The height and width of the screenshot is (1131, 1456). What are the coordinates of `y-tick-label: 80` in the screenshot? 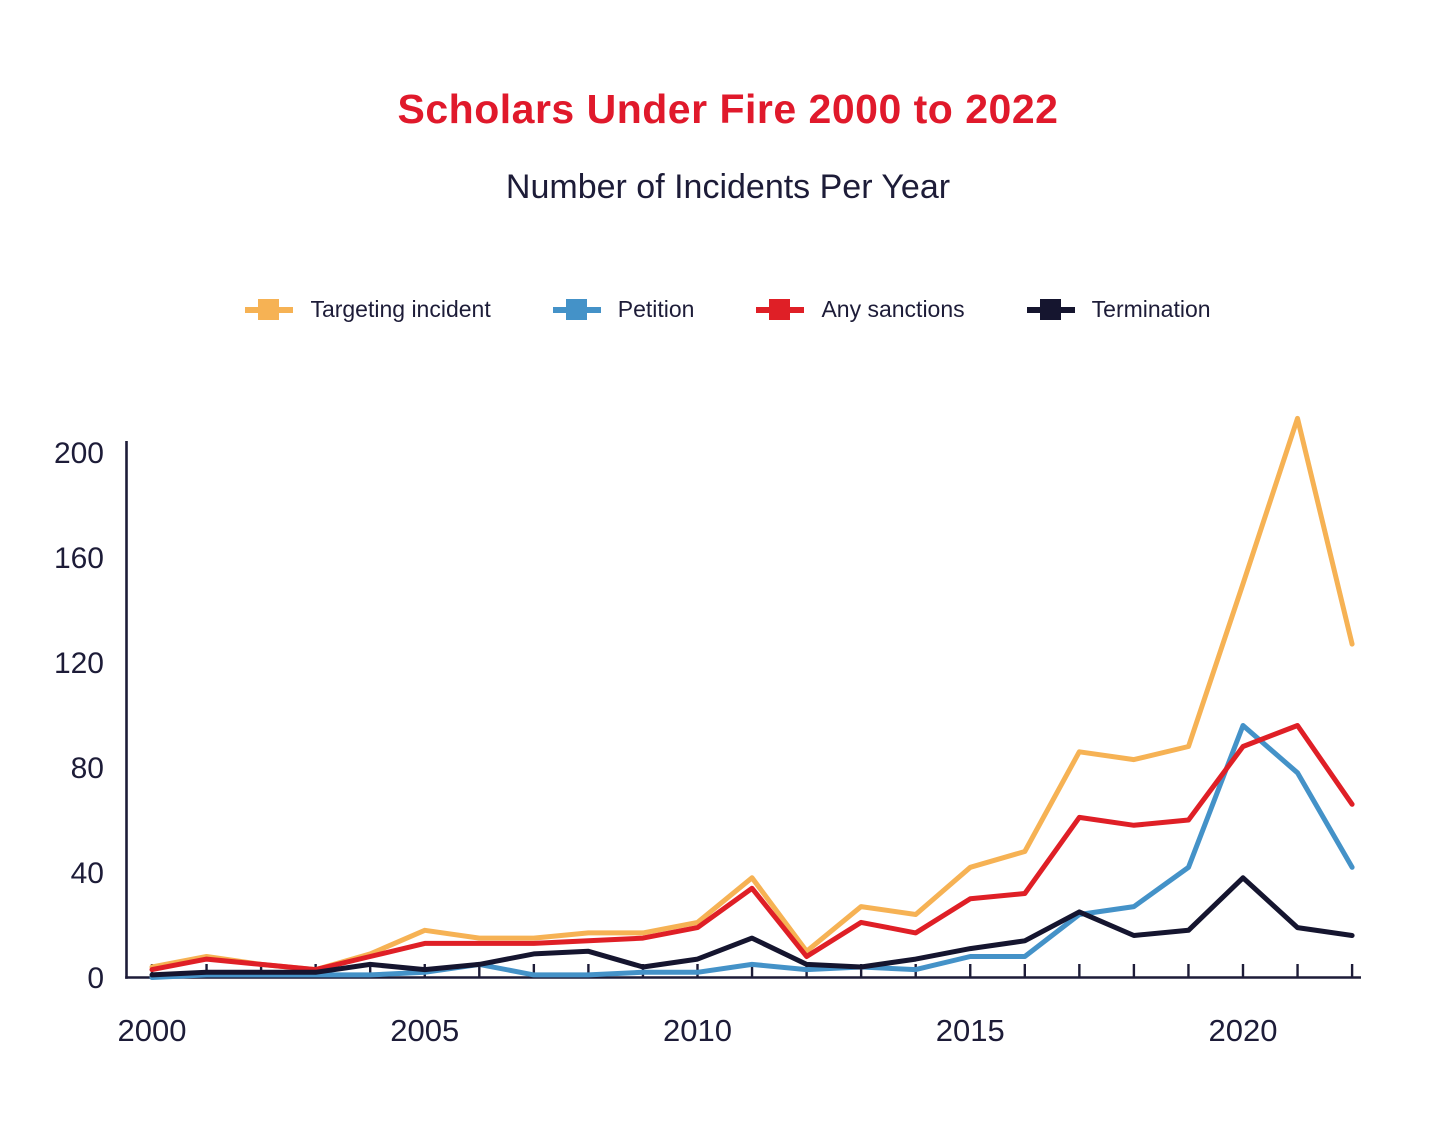 It's located at (87, 768).